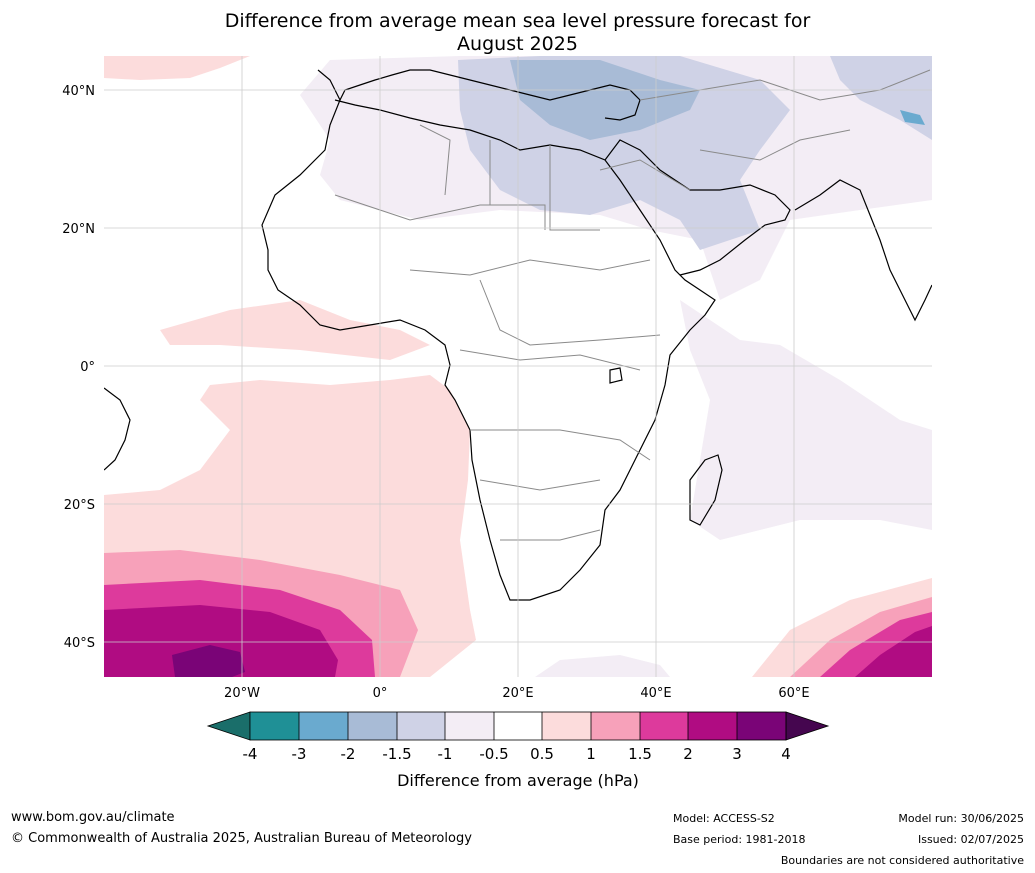 The image size is (1035, 873). Describe the element at coordinates (542, 754) in the screenshot. I see `colorbar-tick: 0.5` at that location.